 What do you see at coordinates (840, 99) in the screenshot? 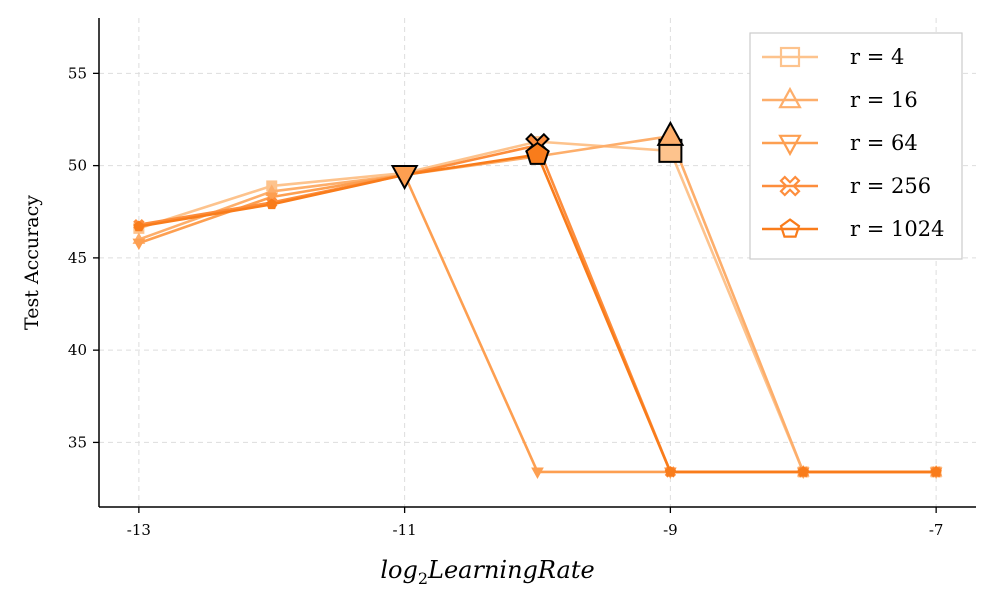
I see `legend-entry: r = 16` at bounding box center [840, 99].